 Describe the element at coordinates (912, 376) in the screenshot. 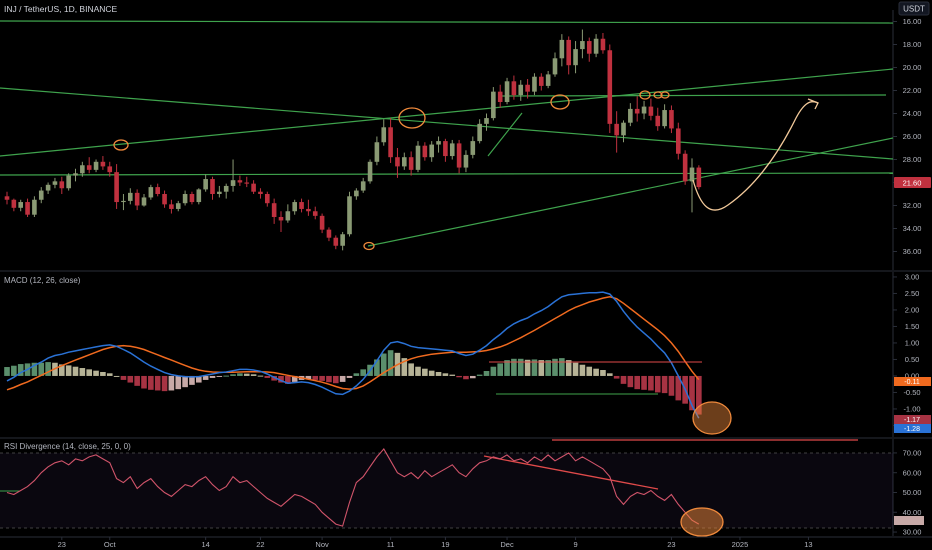

I see `macd-axis-tick-label: 0.00` at that location.